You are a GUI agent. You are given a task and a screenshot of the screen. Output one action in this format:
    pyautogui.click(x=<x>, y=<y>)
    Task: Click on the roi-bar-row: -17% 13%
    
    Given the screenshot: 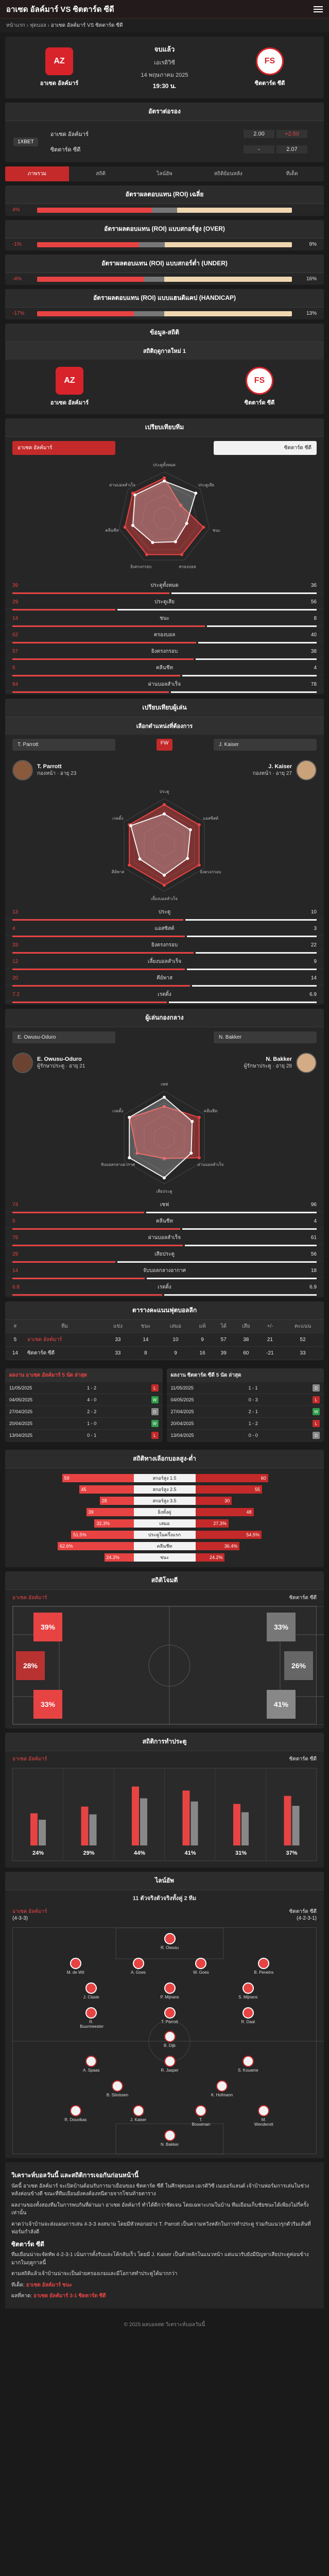 What is the action you would take?
    pyautogui.click(x=164, y=313)
    